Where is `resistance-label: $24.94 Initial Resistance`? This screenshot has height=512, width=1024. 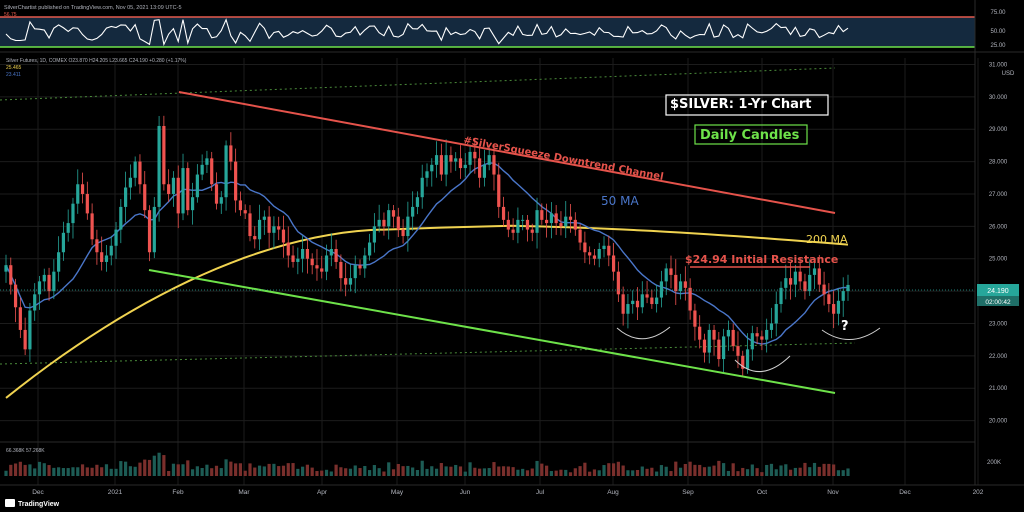
resistance-label: $24.94 Initial Resistance is located at coordinates (761, 259).